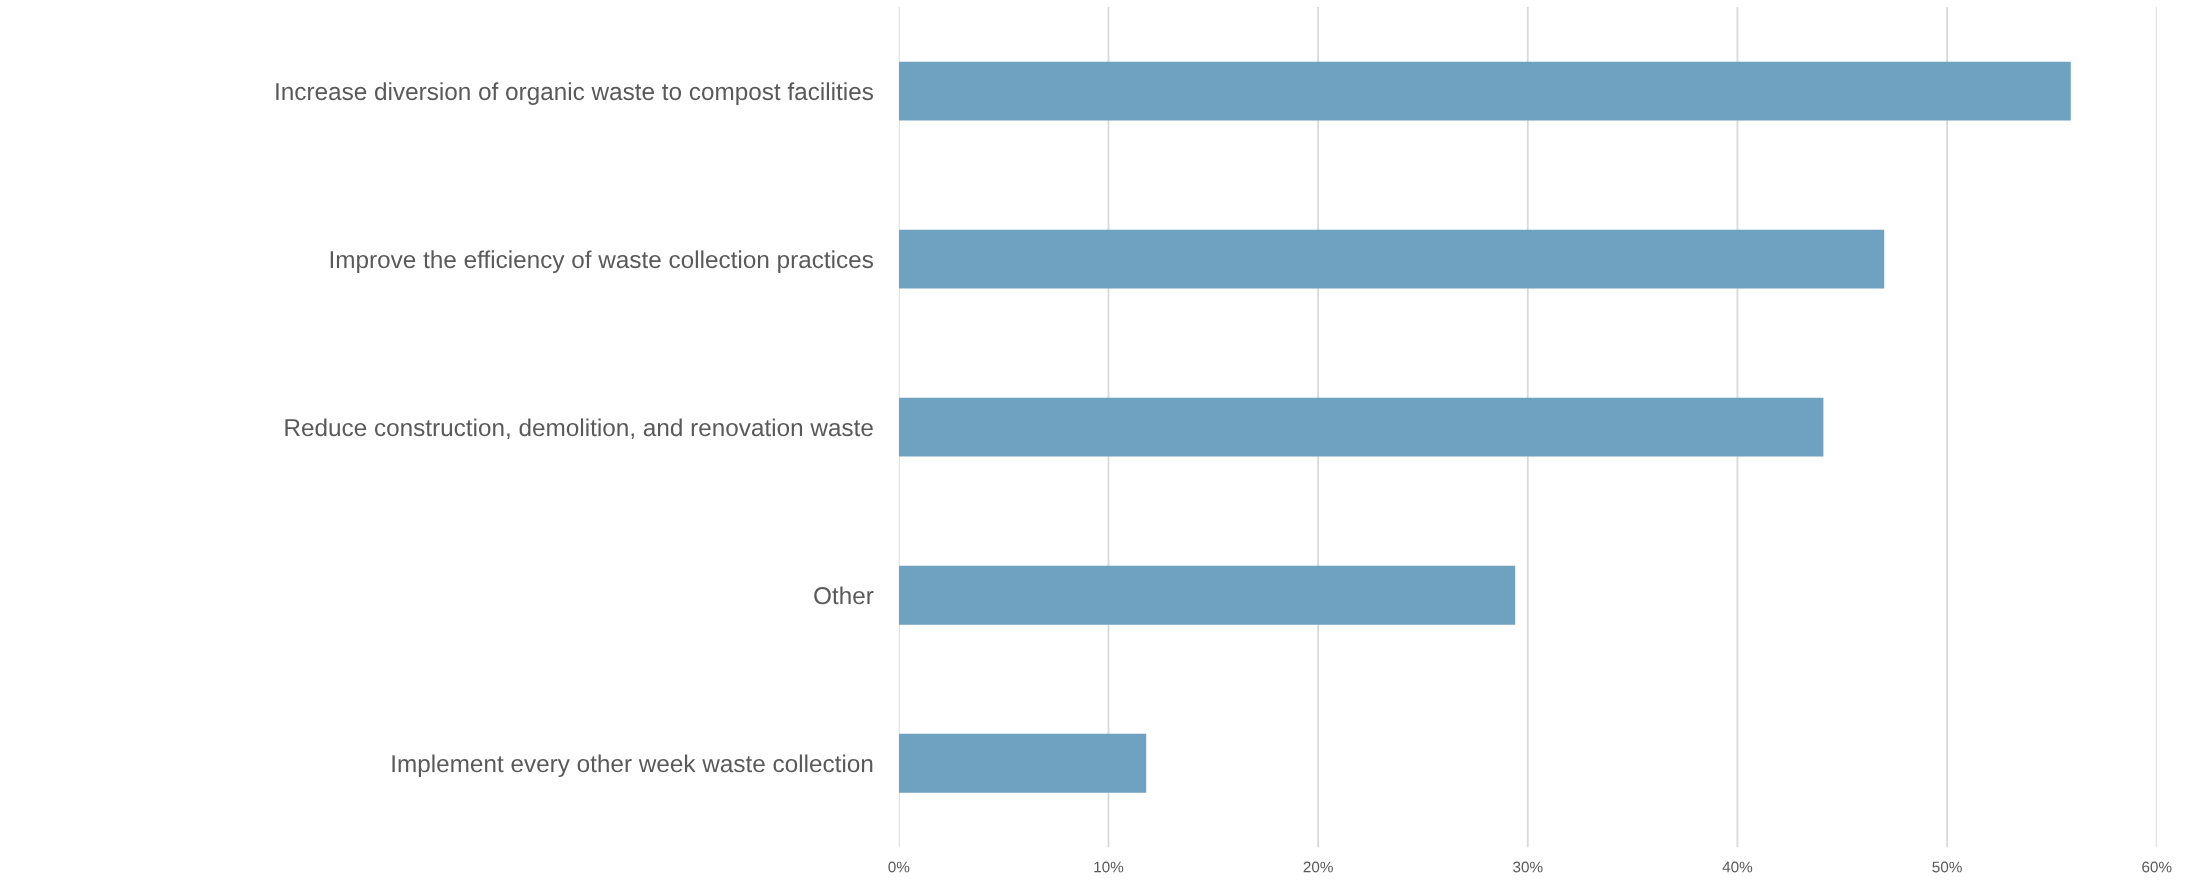 This screenshot has height=890, width=2203. I want to click on x-tick-label: 50%, so click(1947, 867).